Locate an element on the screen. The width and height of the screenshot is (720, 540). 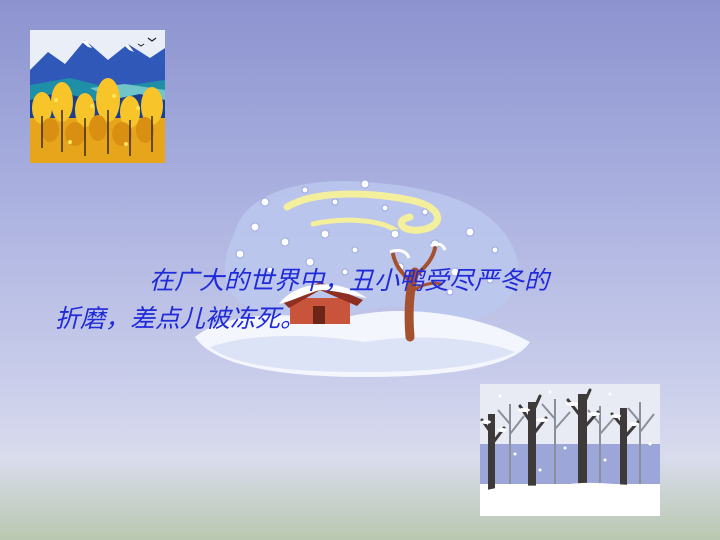
caption-line-1: 在广大的世界中，丑小鸭受尽严冬的 is located at coordinates (349, 280).